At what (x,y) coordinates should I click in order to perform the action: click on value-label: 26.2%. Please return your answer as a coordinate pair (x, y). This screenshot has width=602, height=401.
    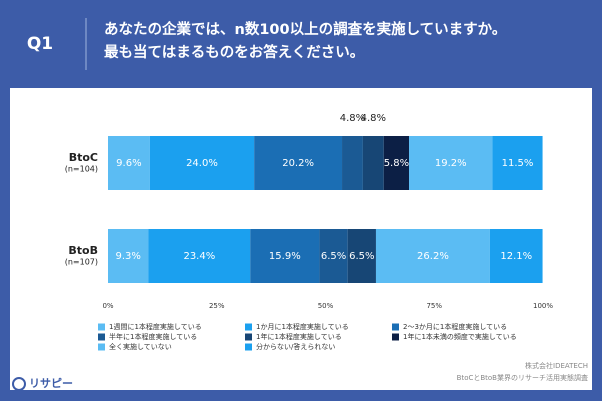
    Looking at the image, I should click on (433, 256).